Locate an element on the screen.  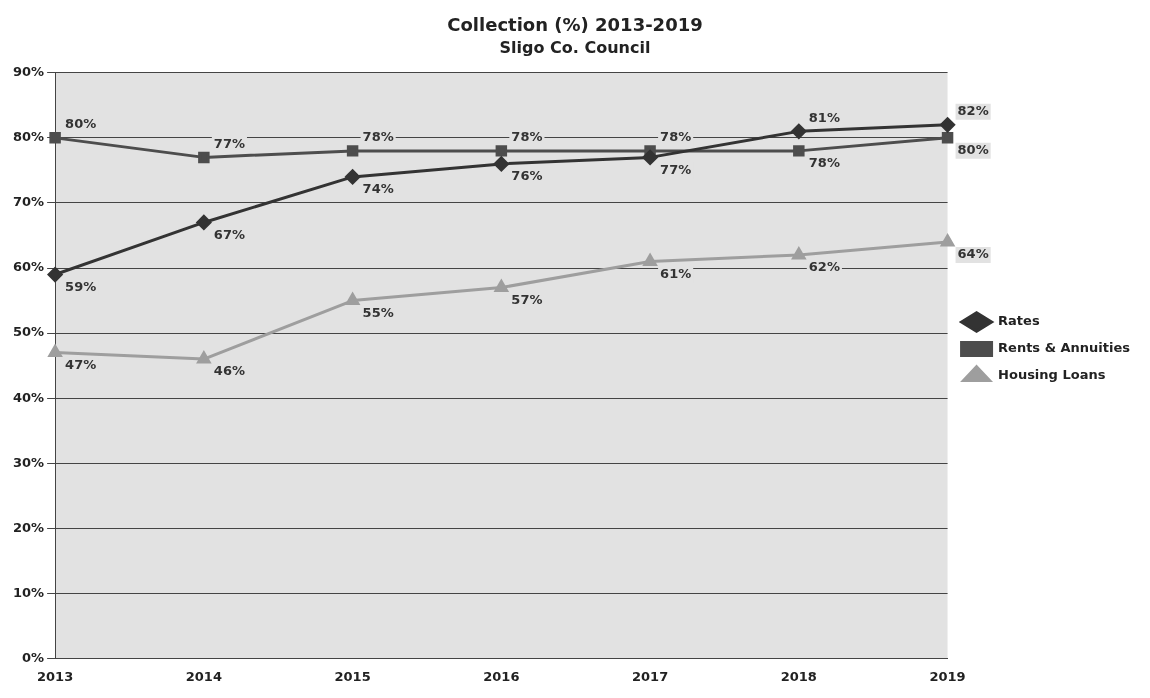
data-label: 47% is located at coordinates (81, 364).